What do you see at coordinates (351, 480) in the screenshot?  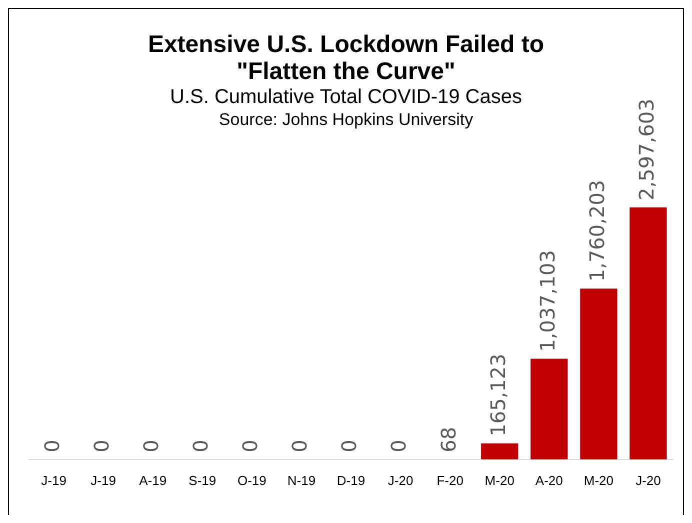 I see `x-tick-label: D-19` at bounding box center [351, 480].